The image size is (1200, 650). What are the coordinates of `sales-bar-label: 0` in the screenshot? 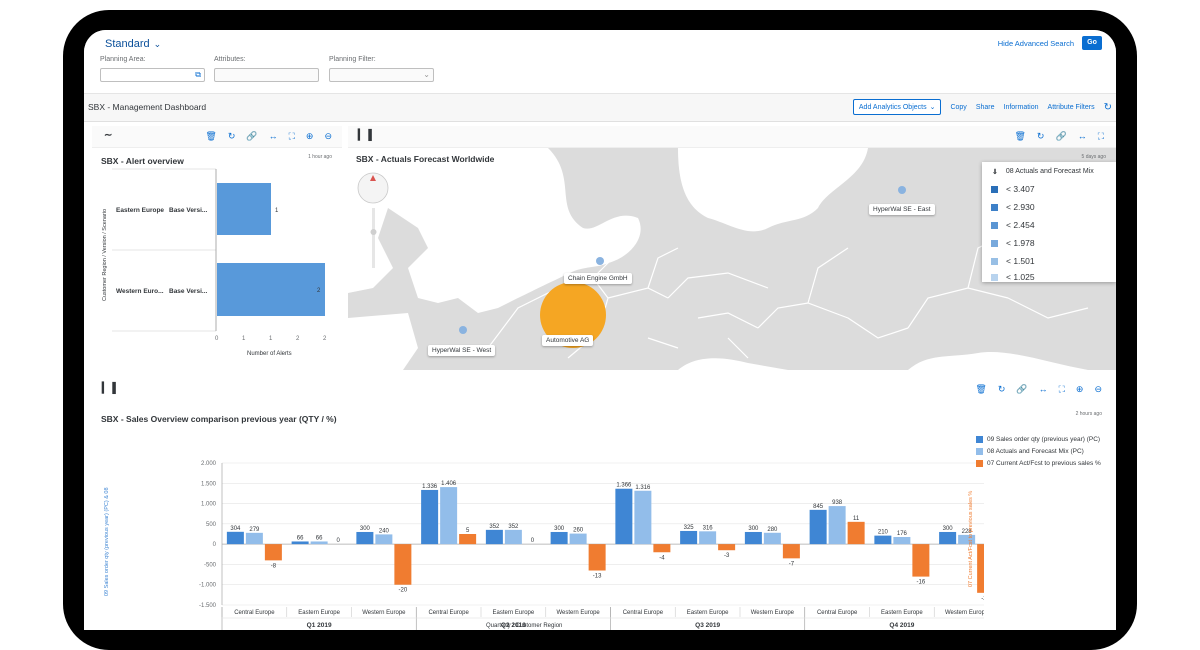 It's located at (533, 541).